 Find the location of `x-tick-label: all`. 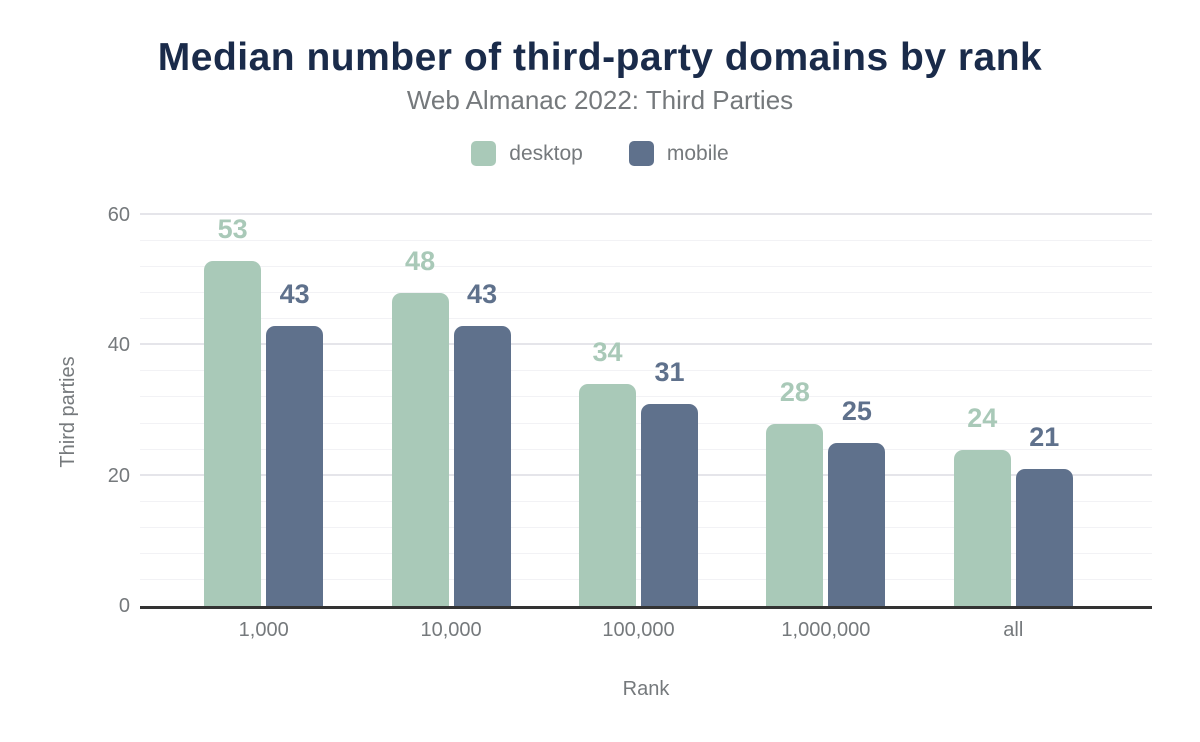

x-tick-label: all is located at coordinates (1013, 630).